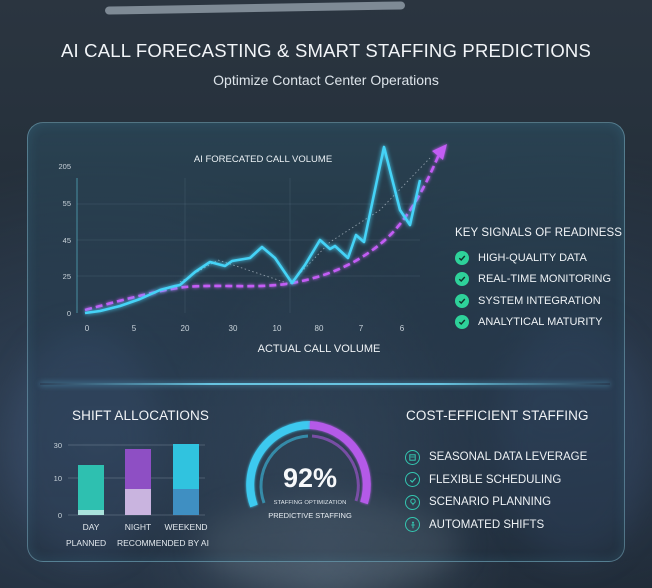 The width and height of the screenshot is (652, 588). I want to click on key-signals-title: KEY SIGNALS OF READINESS, so click(539, 233).